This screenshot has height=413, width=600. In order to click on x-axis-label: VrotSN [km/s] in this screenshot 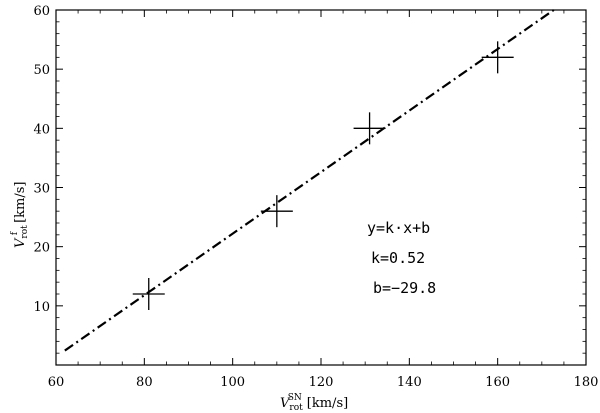, I will do `click(314, 403)`.